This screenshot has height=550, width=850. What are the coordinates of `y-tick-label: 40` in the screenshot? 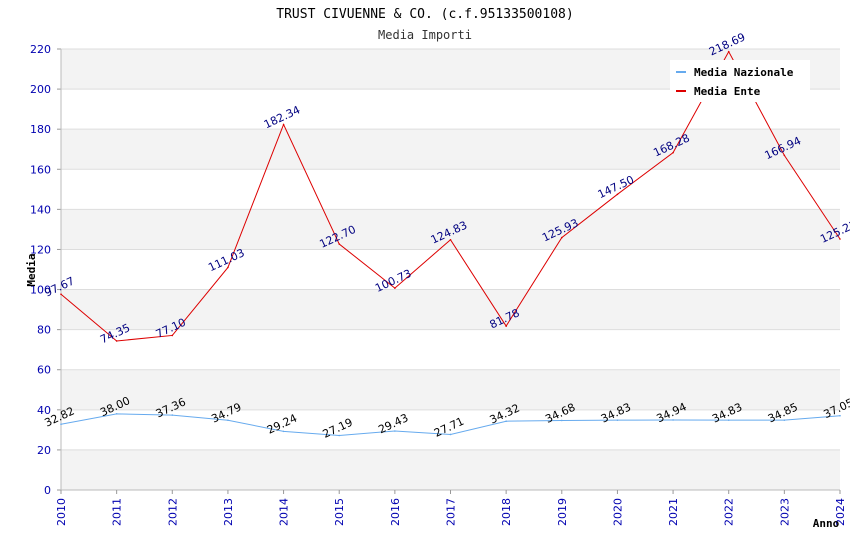 It's located at (44, 410).